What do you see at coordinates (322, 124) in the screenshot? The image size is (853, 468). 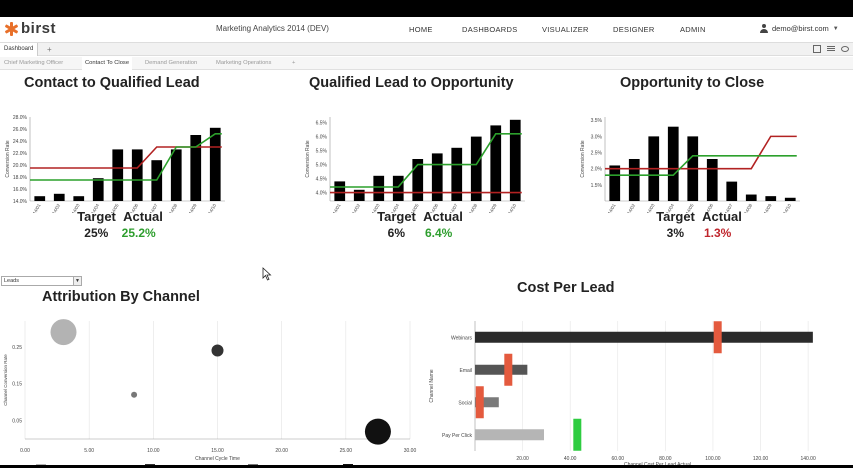 I see `y-tick-label: 6.5%` at bounding box center [322, 124].